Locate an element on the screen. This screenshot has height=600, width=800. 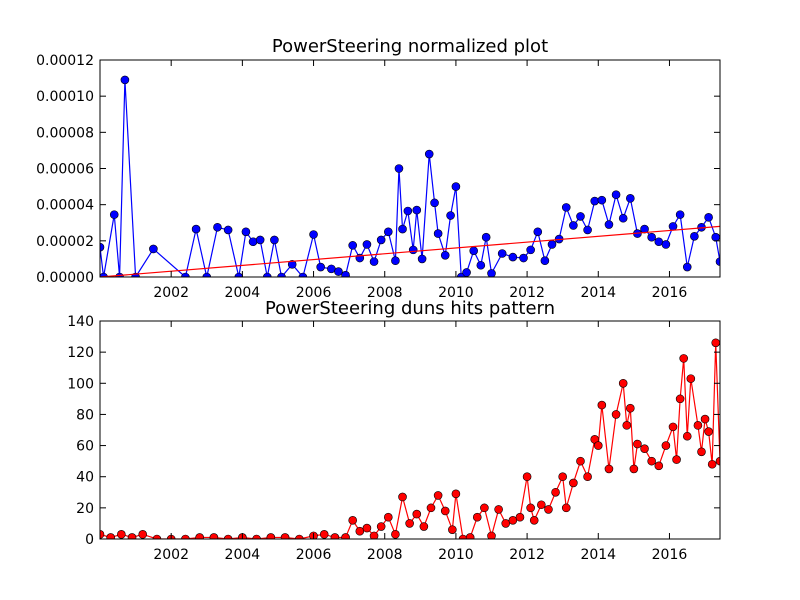
duns-ytick-label: 0 is located at coordinates (89, 540).